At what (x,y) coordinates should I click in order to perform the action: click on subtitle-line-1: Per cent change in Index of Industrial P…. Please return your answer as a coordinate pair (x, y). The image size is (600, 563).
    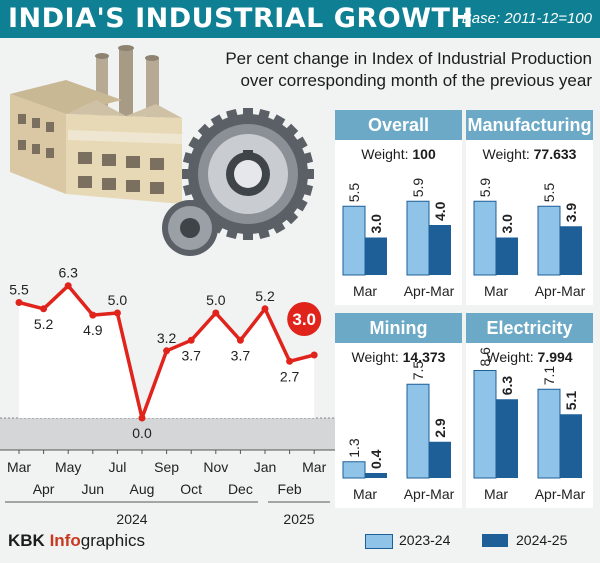
    Looking at the image, I should click on (408, 58).